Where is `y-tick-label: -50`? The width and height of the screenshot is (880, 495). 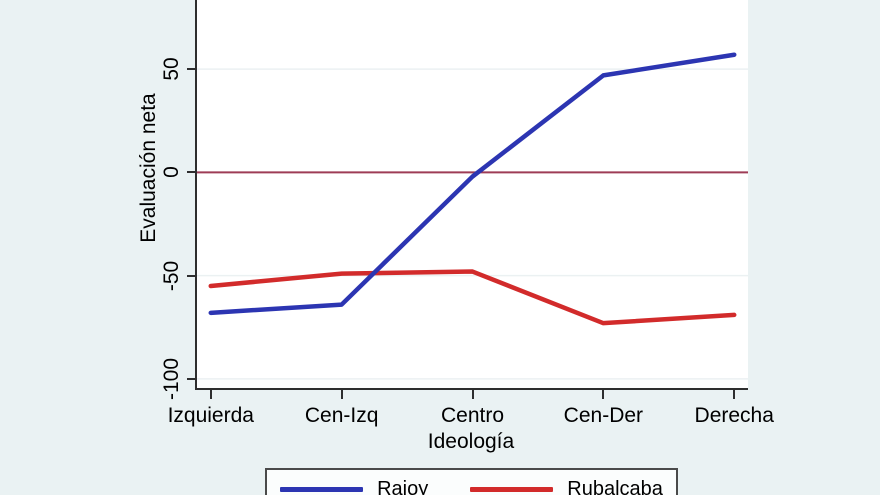
y-tick-label: -50 is located at coordinates (171, 275).